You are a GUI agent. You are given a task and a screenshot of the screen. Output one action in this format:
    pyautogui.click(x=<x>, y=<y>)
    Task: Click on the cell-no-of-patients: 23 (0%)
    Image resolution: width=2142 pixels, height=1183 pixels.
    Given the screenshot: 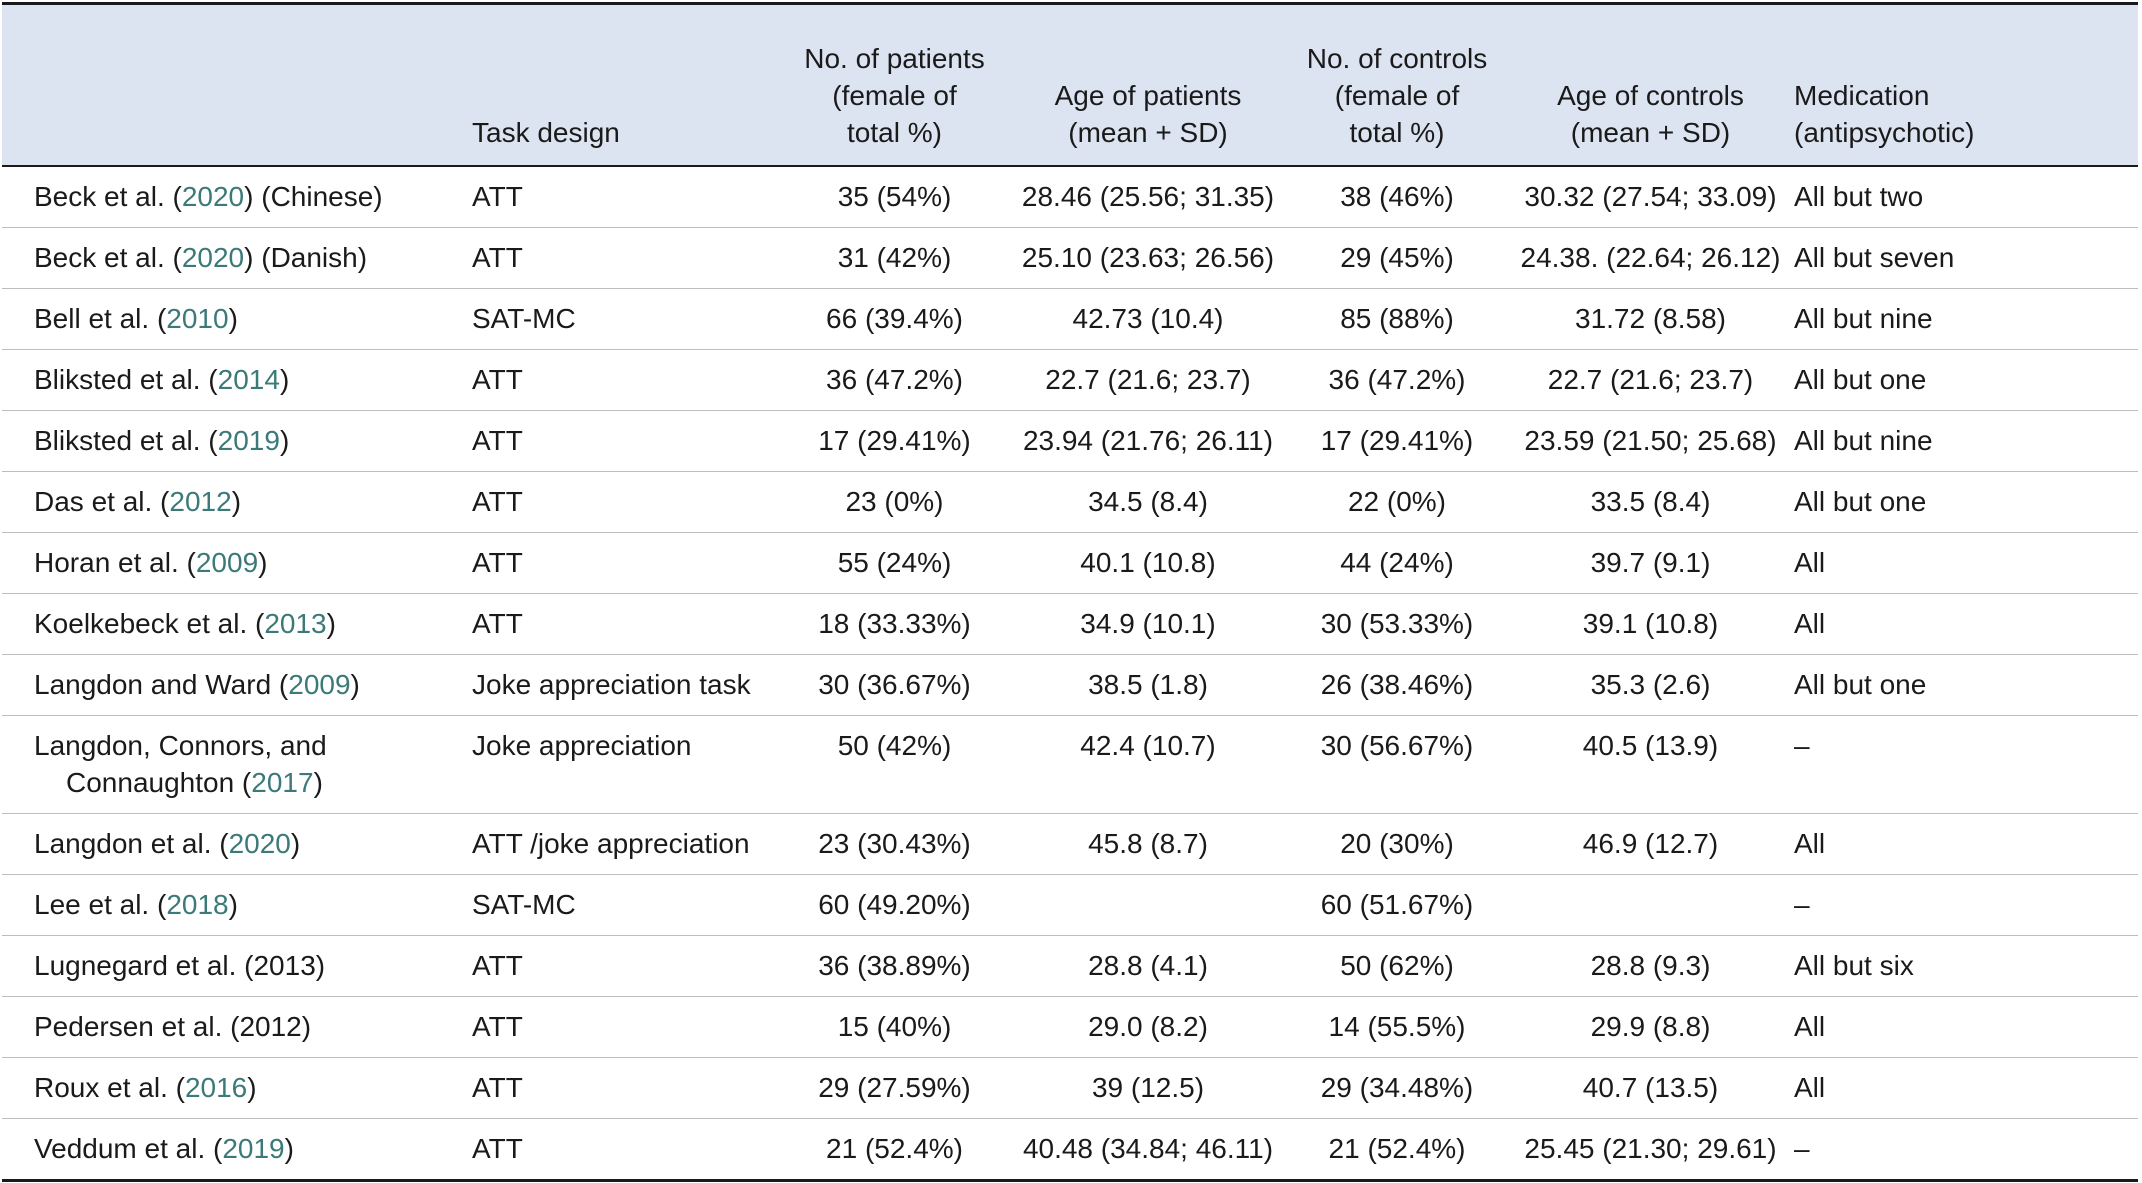 What is the action you would take?
    pyautogui.click(x=894, y=502)
    